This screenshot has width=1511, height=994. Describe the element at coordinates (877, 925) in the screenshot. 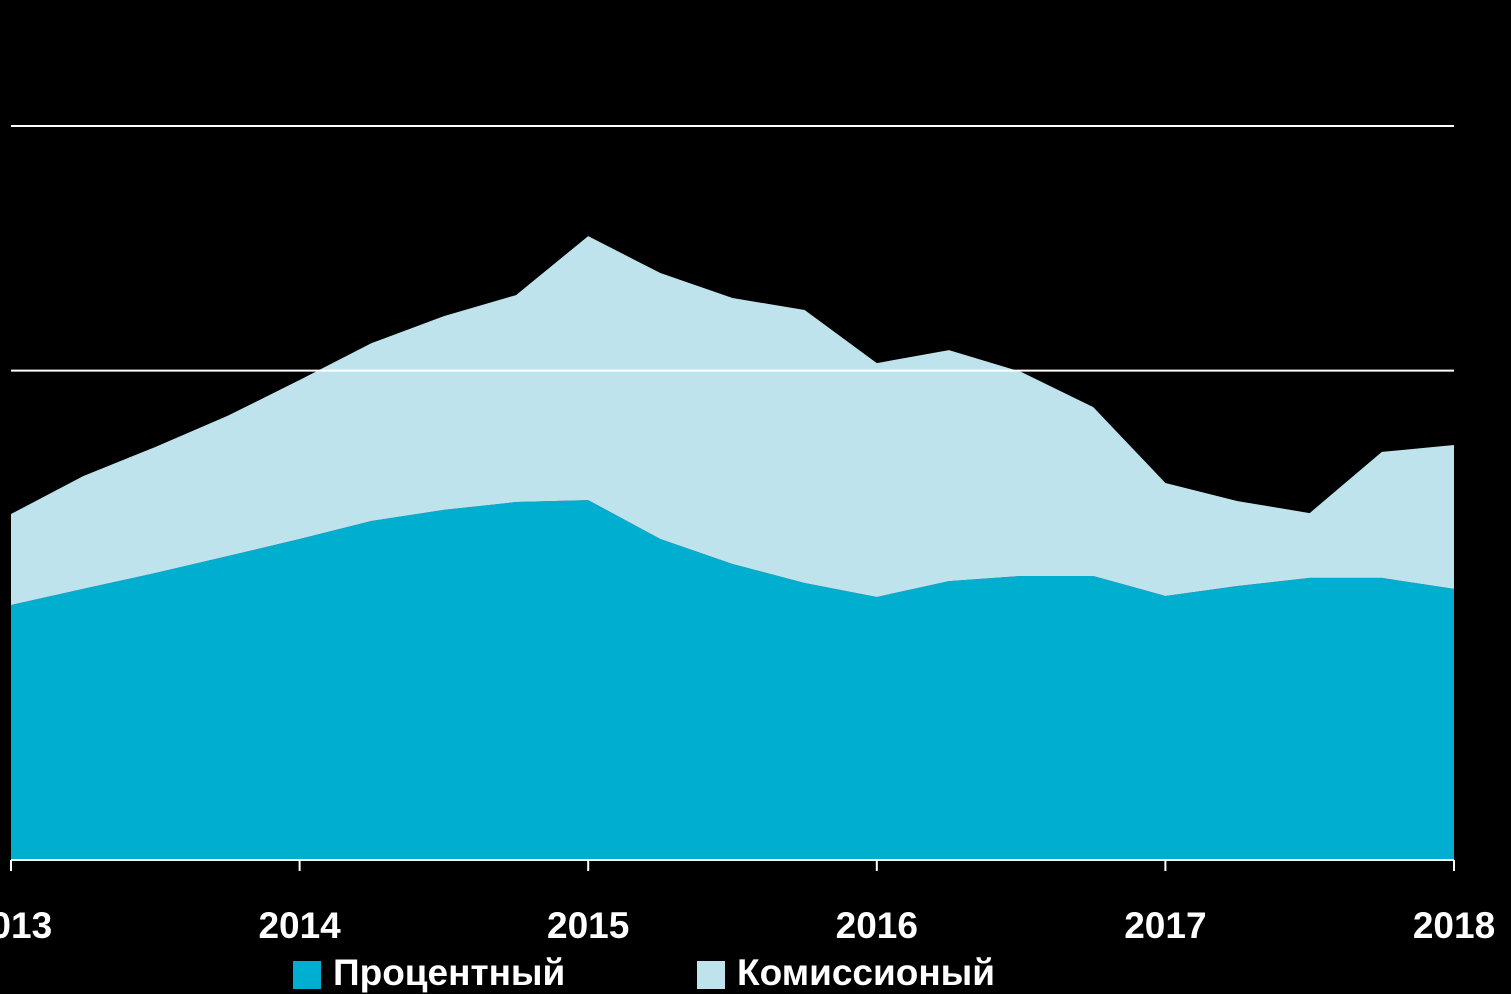

I see `x-tick-label: 2016` at that location.